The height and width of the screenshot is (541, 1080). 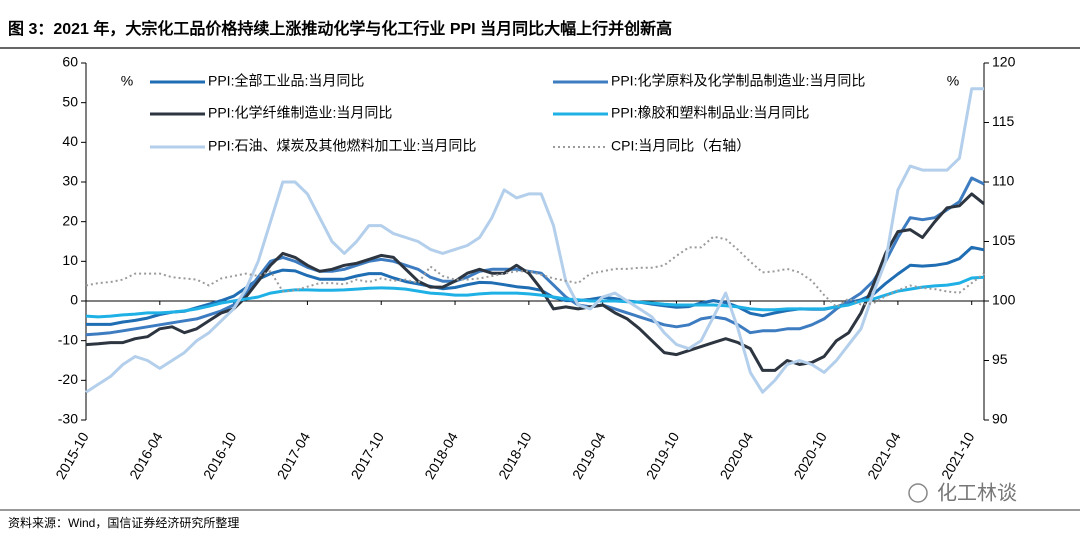 I want to click on source-note: 资料来源：Wind，国信证券经济研究所整理, so click(x=123, y=522).